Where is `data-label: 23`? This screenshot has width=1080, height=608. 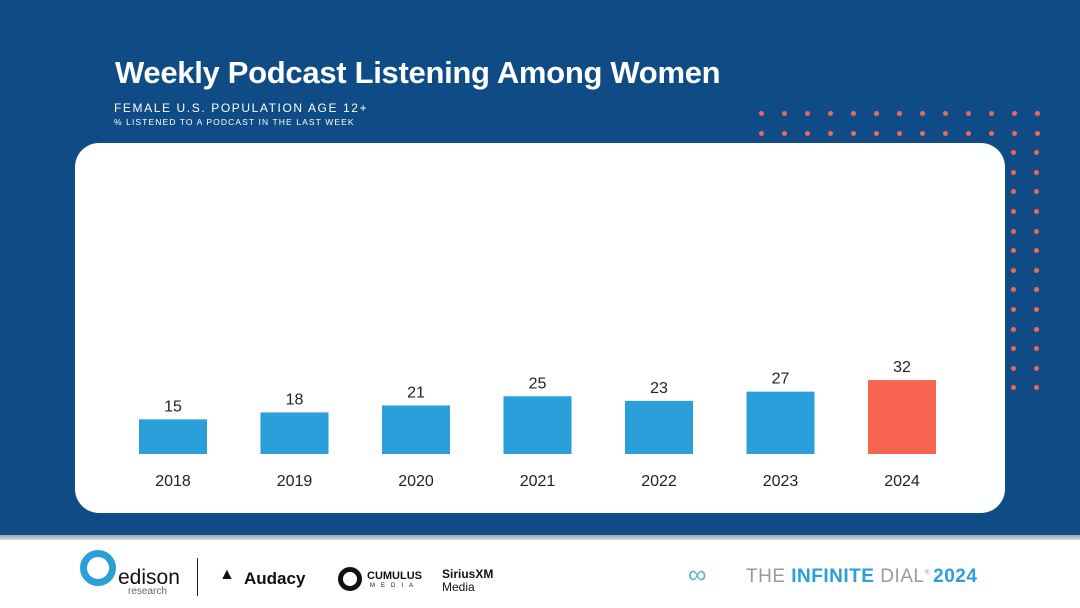 data-label: 23 is located at coordinates (659, 388).